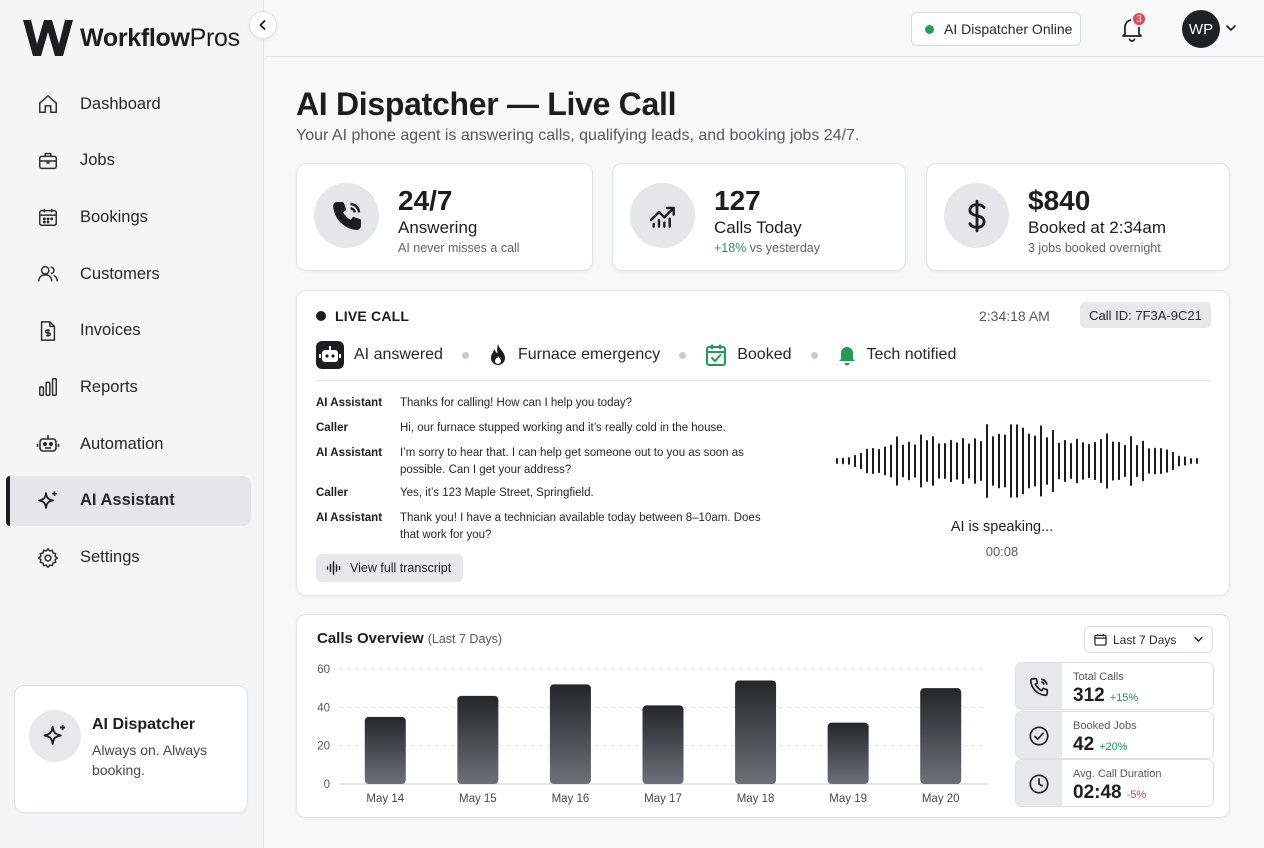 The height and width of the screenshot is (848, 1264). I want to click on top-bar: AI Dispatcher Online 3 WP, so click(764, 28).